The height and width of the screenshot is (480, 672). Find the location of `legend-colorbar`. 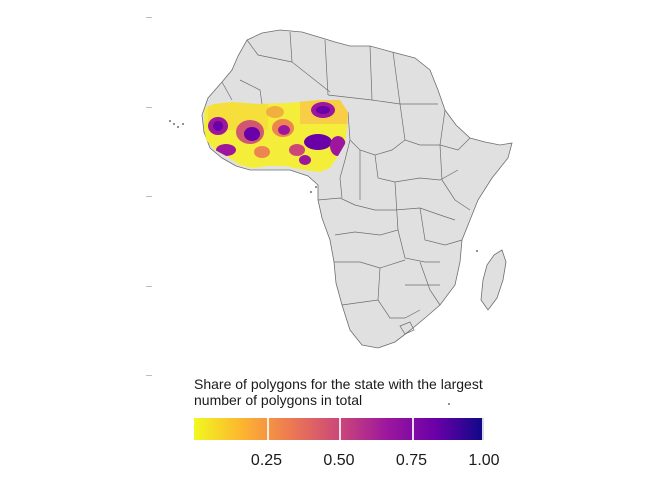

legend-colorbar is located at coordinates (339, 429).